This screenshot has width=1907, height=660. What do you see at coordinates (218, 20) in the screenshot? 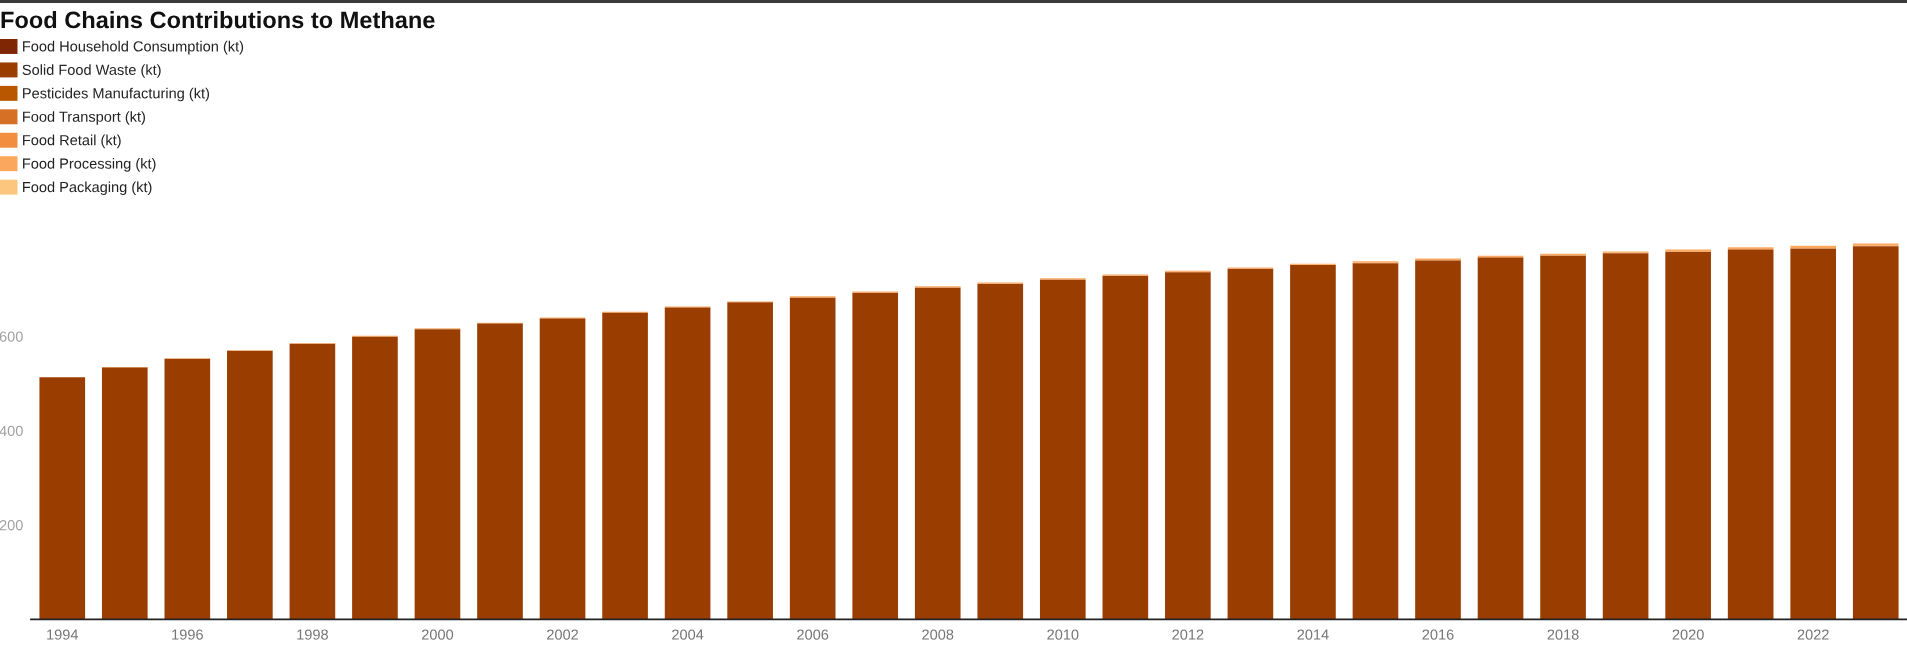
I see `chart-title: Food Chains Contributions to Methane` at bounding box center [218, 20].